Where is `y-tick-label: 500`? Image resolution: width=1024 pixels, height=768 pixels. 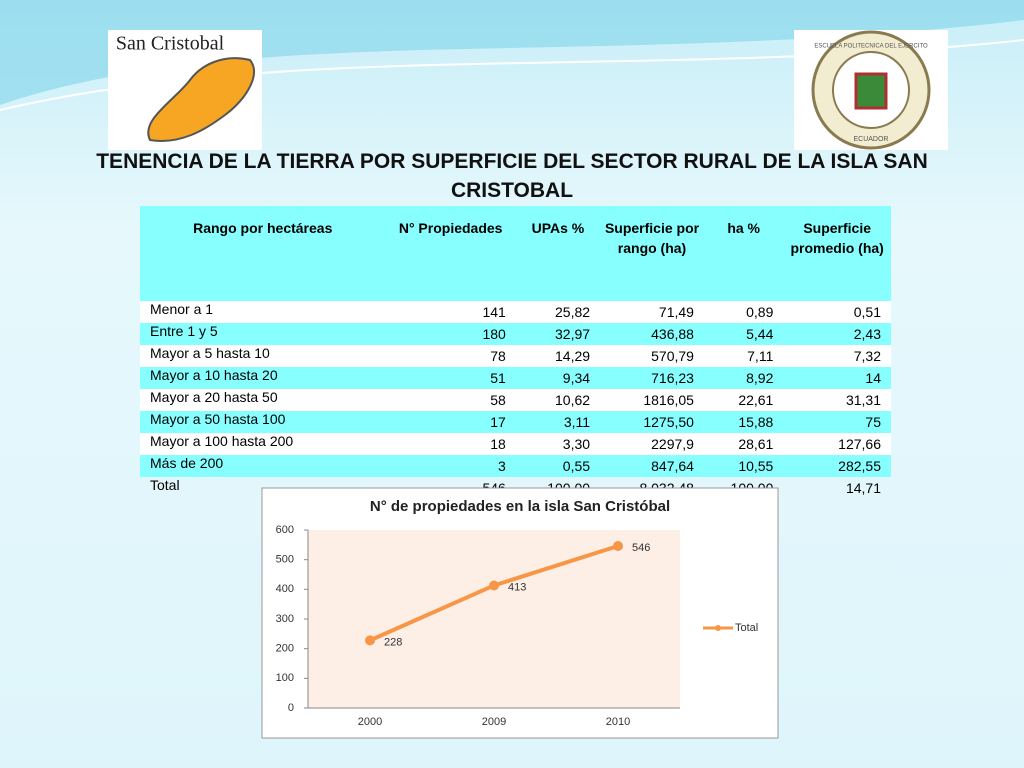
y-tick-label: 500 is located at coordinates (285, 560).